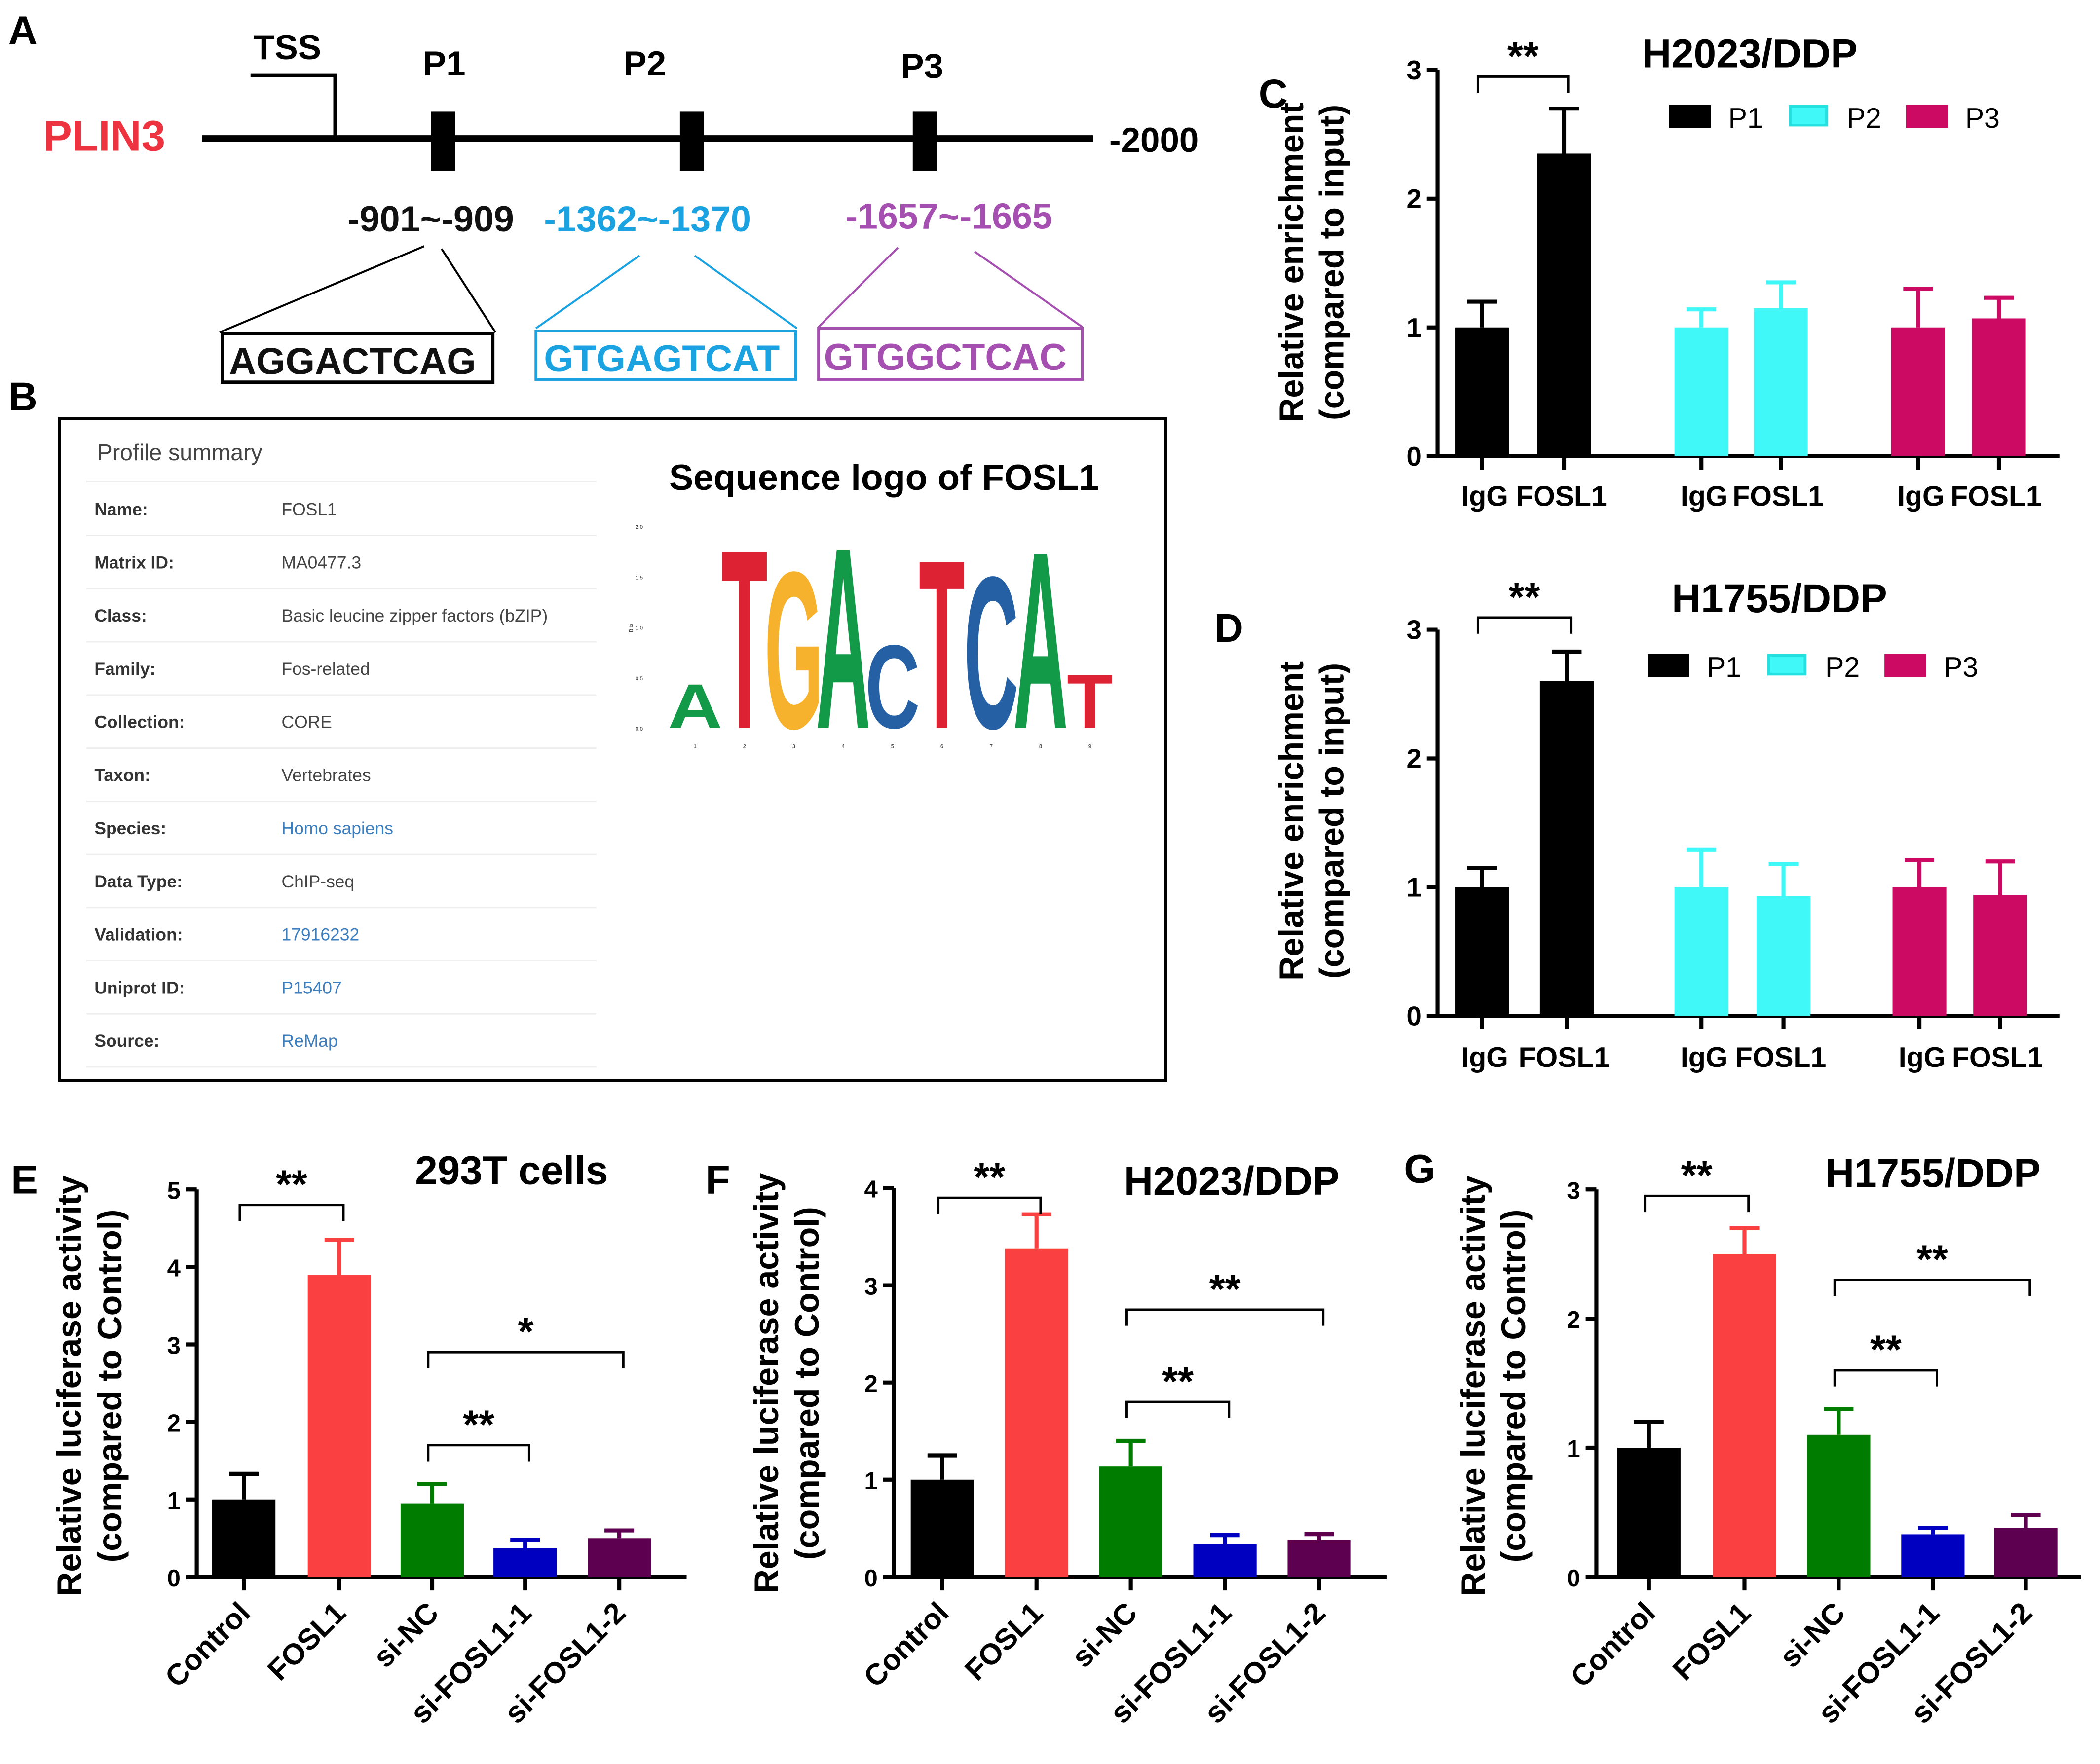 The width and height of the screenshot is (2100, 1764). Describe the element at coordinates (746, 292) in the screenshot. I see `zoom-lines-p2b` at that location.